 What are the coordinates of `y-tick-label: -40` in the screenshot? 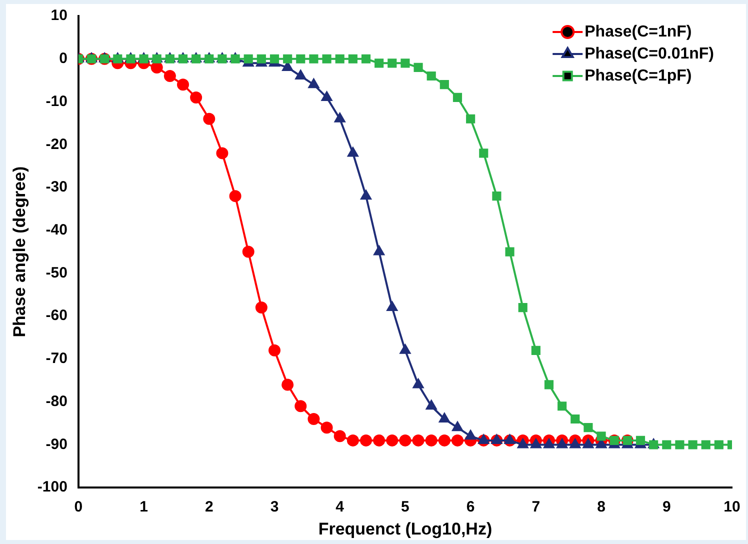 It's located at (57, 230).